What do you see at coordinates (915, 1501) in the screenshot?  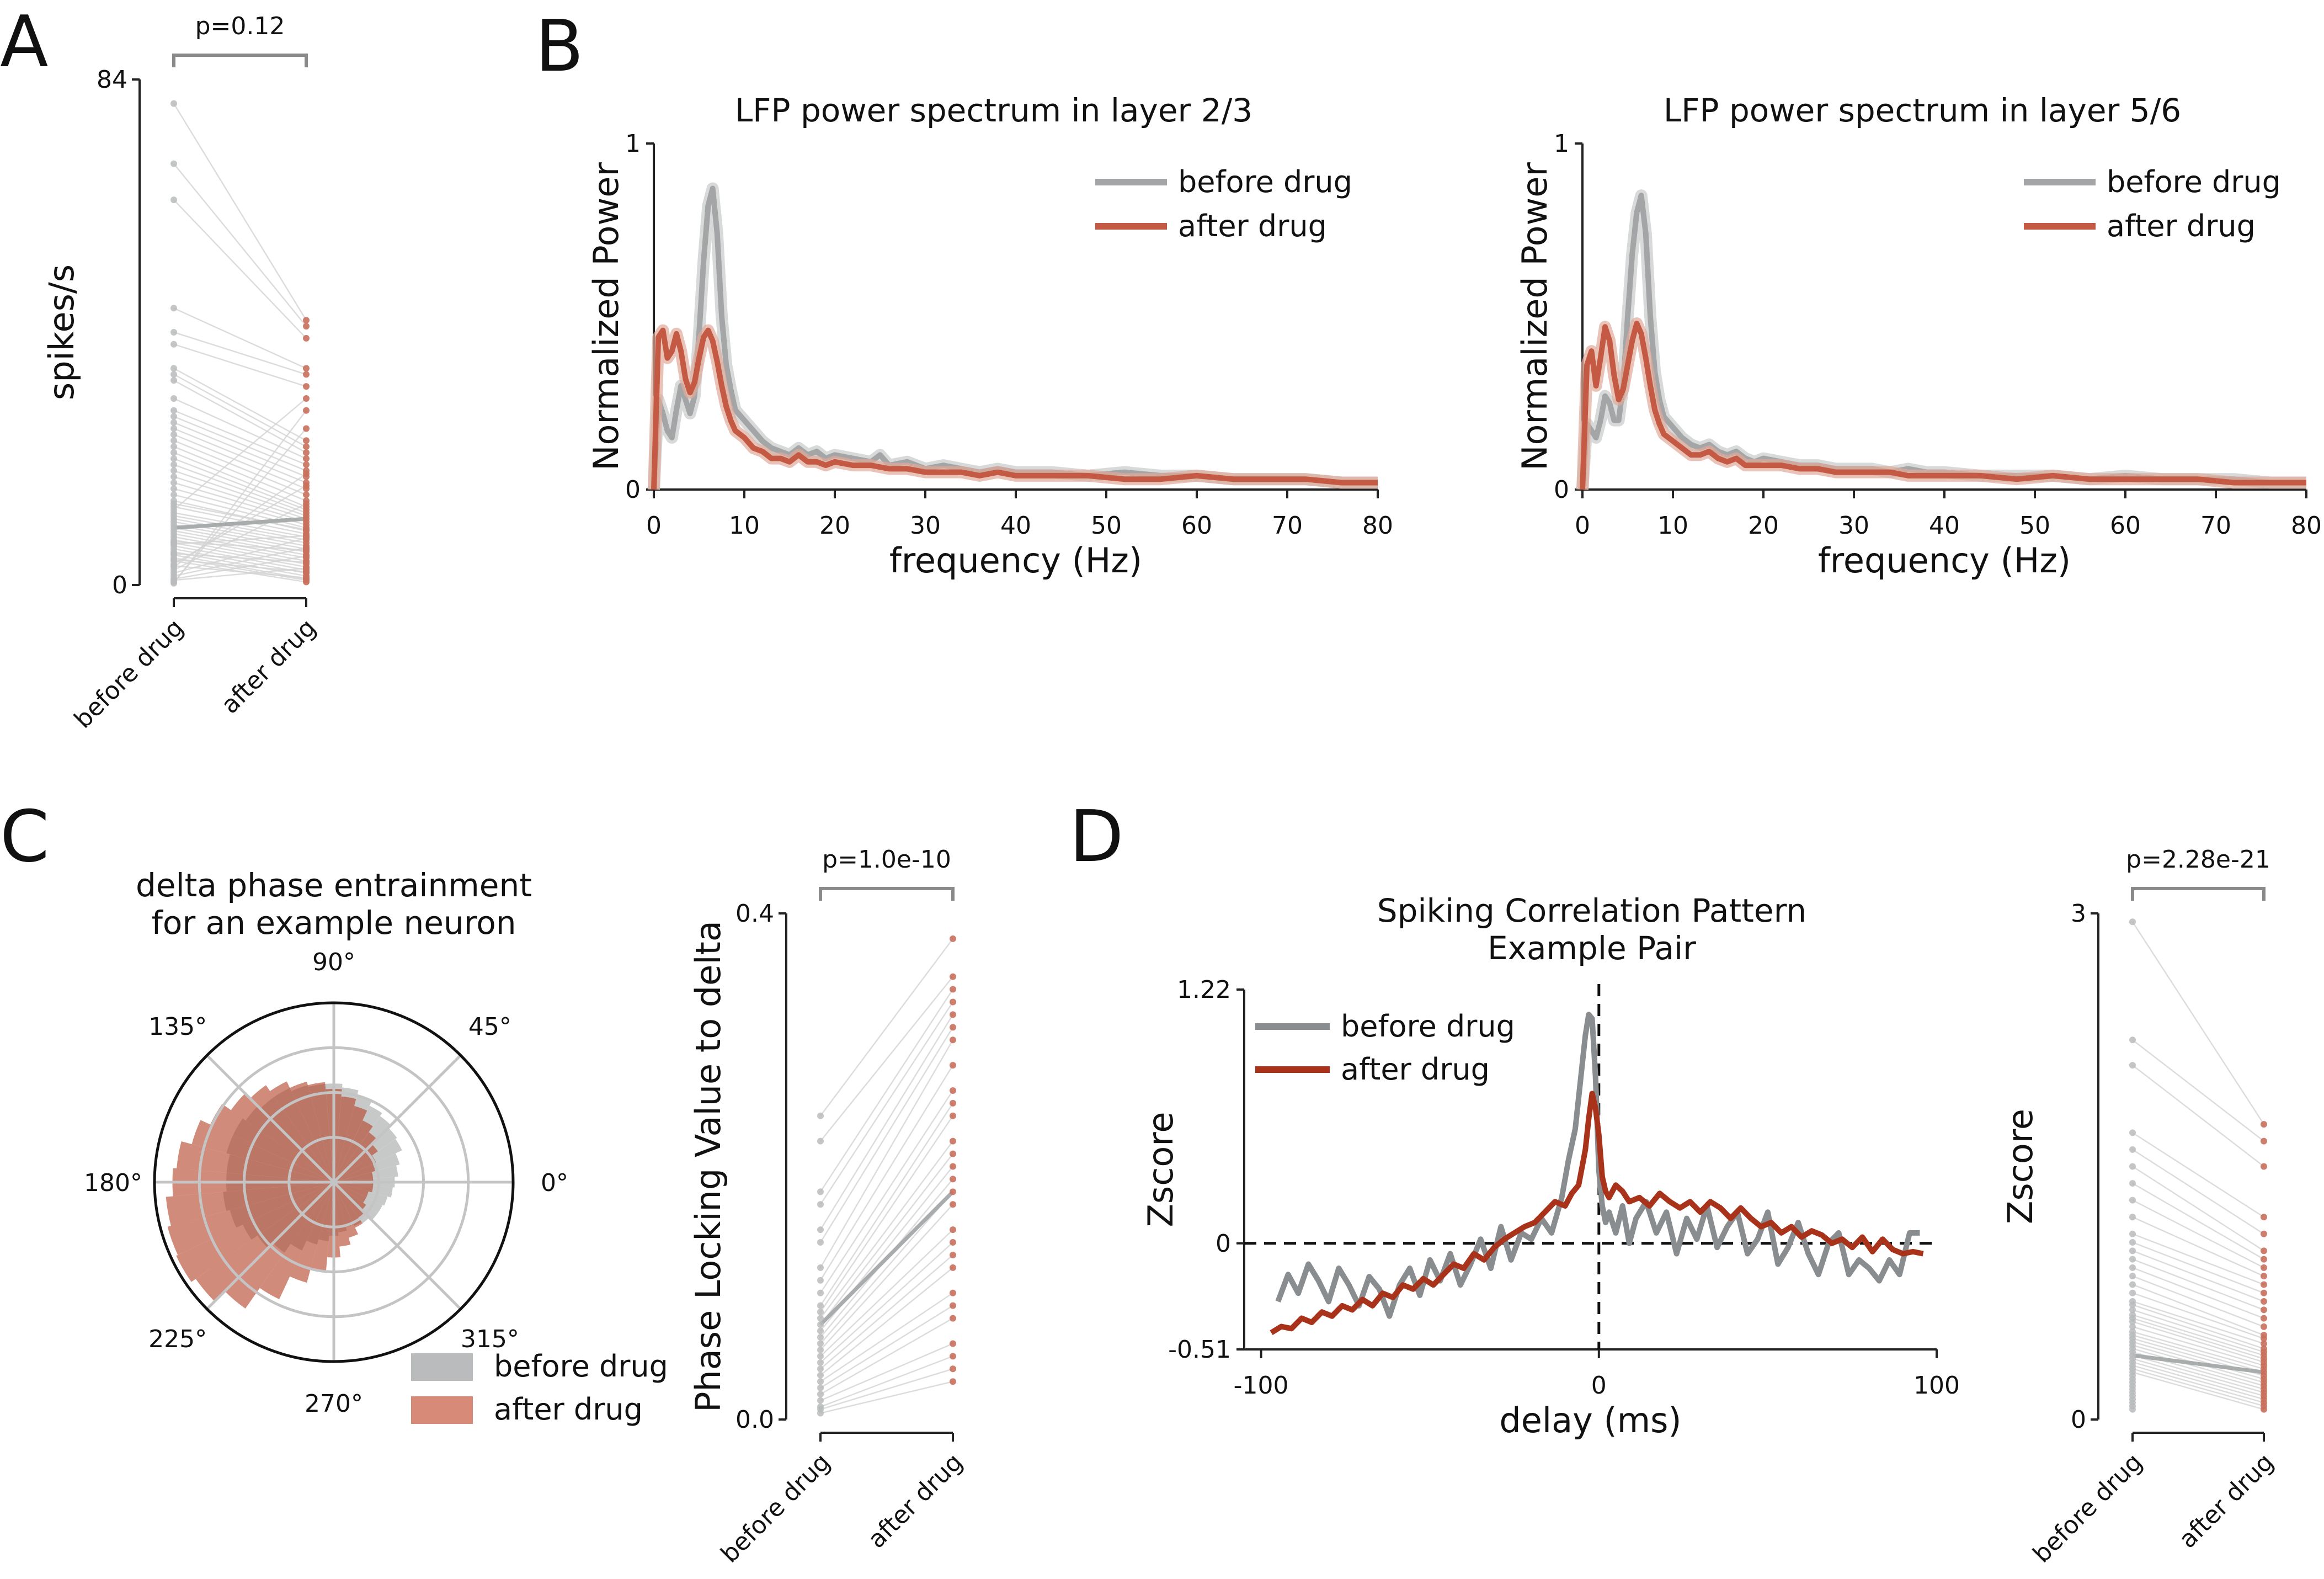 I see `x-tick-label: after drug` at bounding box center [915, 1501].